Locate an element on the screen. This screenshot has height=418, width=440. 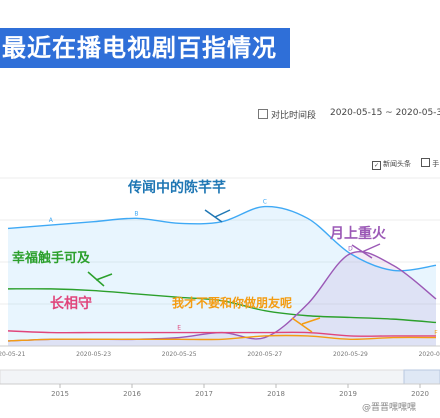
page-title-banner: 最近在播电视剧百指情况 is located at coordinates (145, 48).